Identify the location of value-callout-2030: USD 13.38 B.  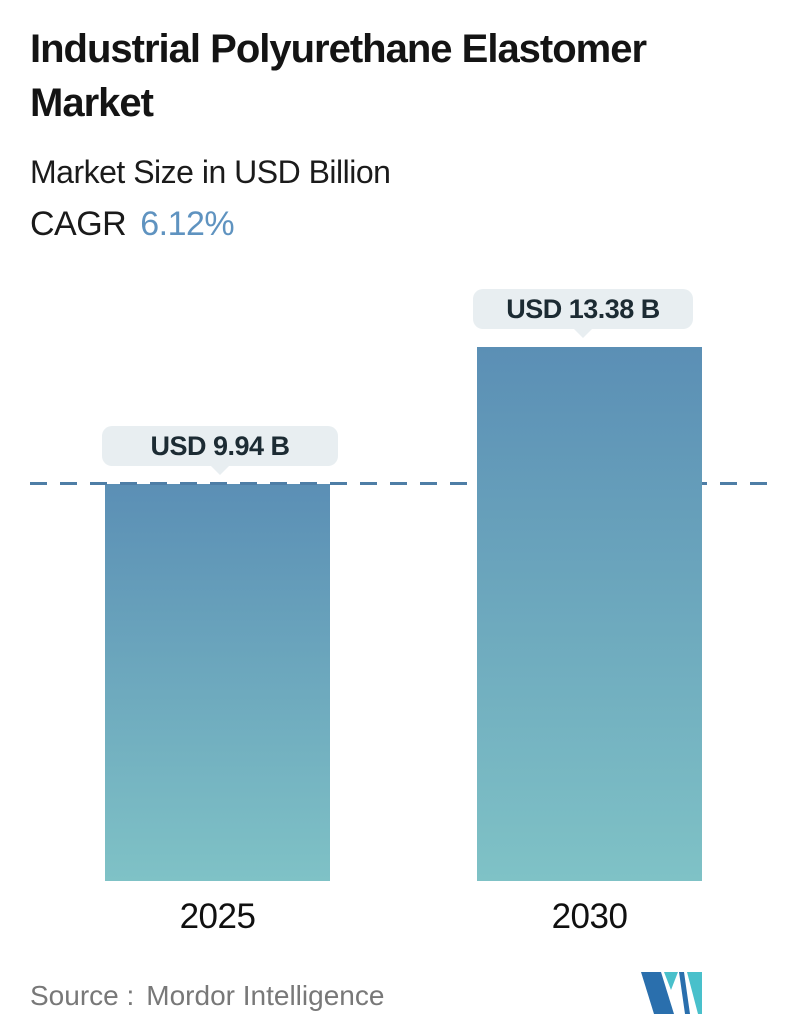
(583, 313).